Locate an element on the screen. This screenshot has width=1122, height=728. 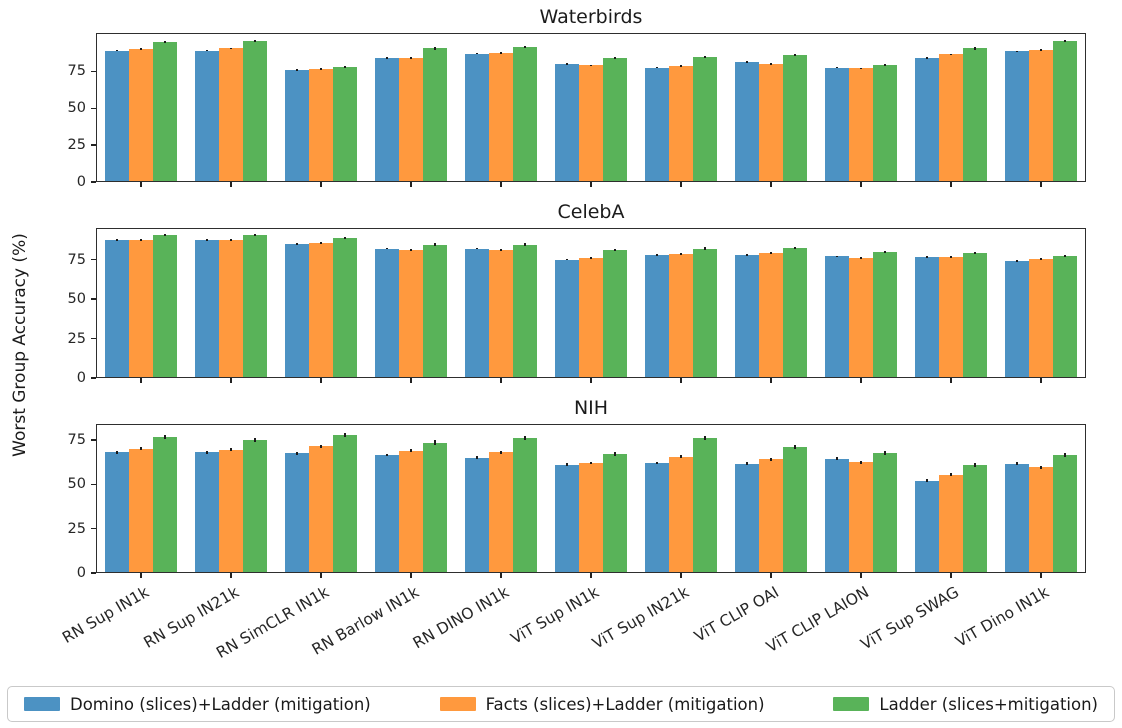
bar-ladder-vit-clip-laion is located at coordinates (885, 314).